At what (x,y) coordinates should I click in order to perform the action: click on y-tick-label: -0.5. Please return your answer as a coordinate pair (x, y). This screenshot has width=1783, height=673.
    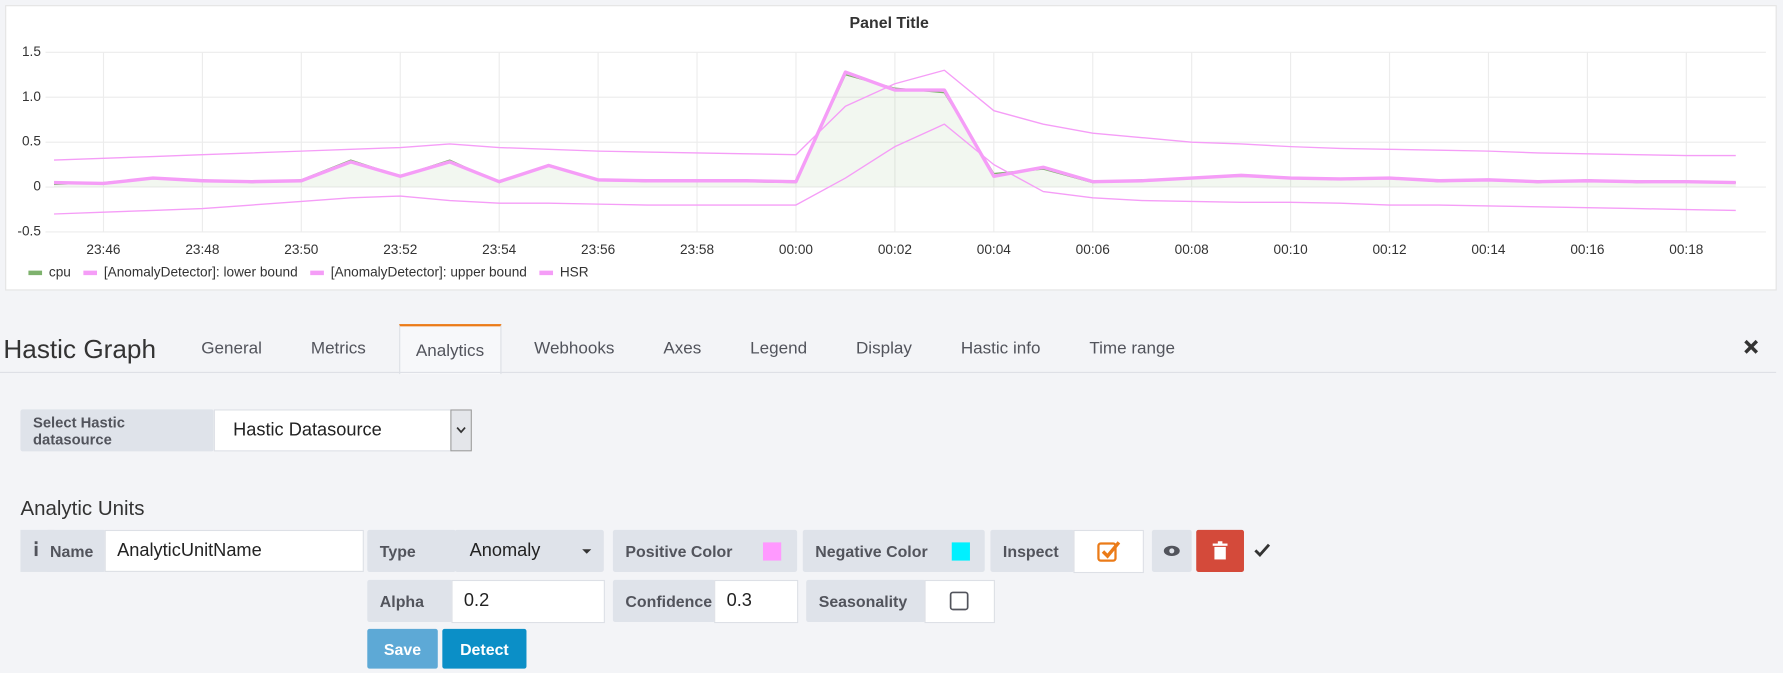
    Looking at the image, I should click on (28, 231).